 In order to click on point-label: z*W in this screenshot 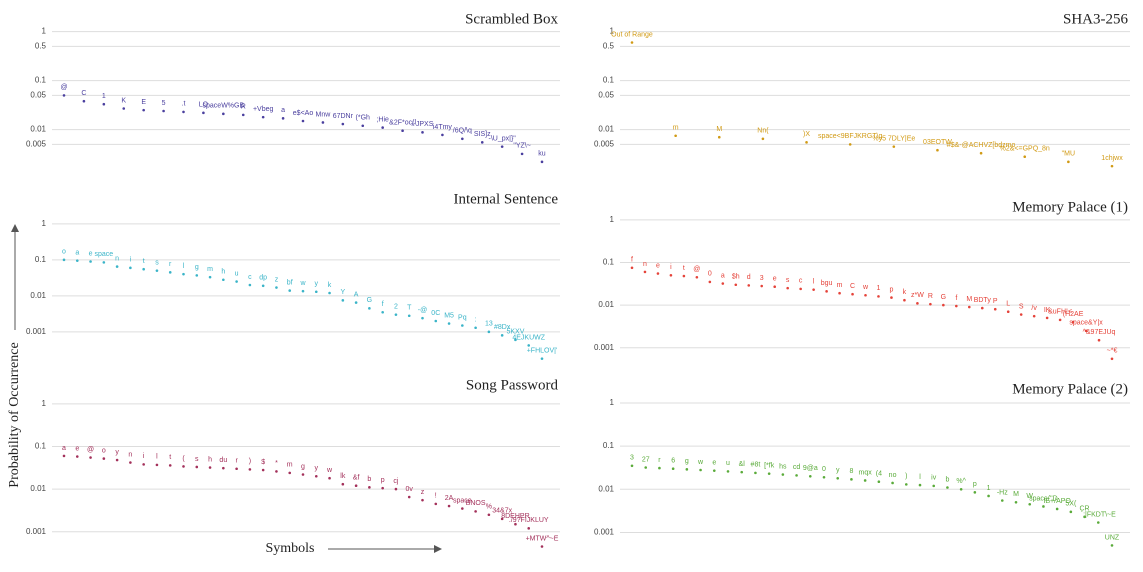, I will do `click(917, 295)`.